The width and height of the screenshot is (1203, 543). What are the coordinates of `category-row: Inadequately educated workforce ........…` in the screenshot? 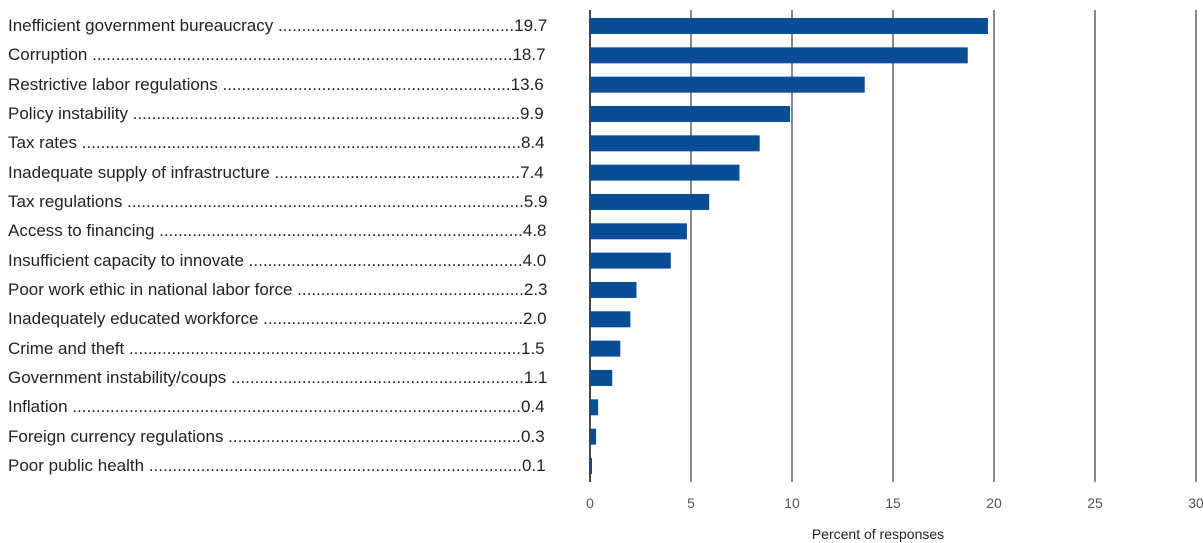 It's located at (277, 319).